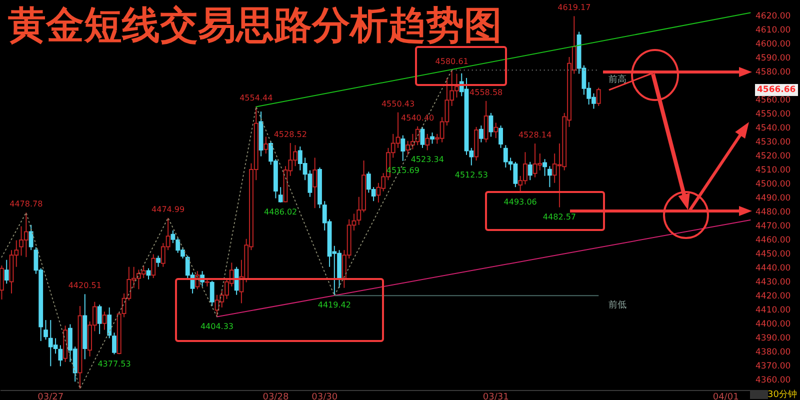 The width and height of the screenshot is (800, 400). I want to click on annotation: 4580.61, so click(451, 61).